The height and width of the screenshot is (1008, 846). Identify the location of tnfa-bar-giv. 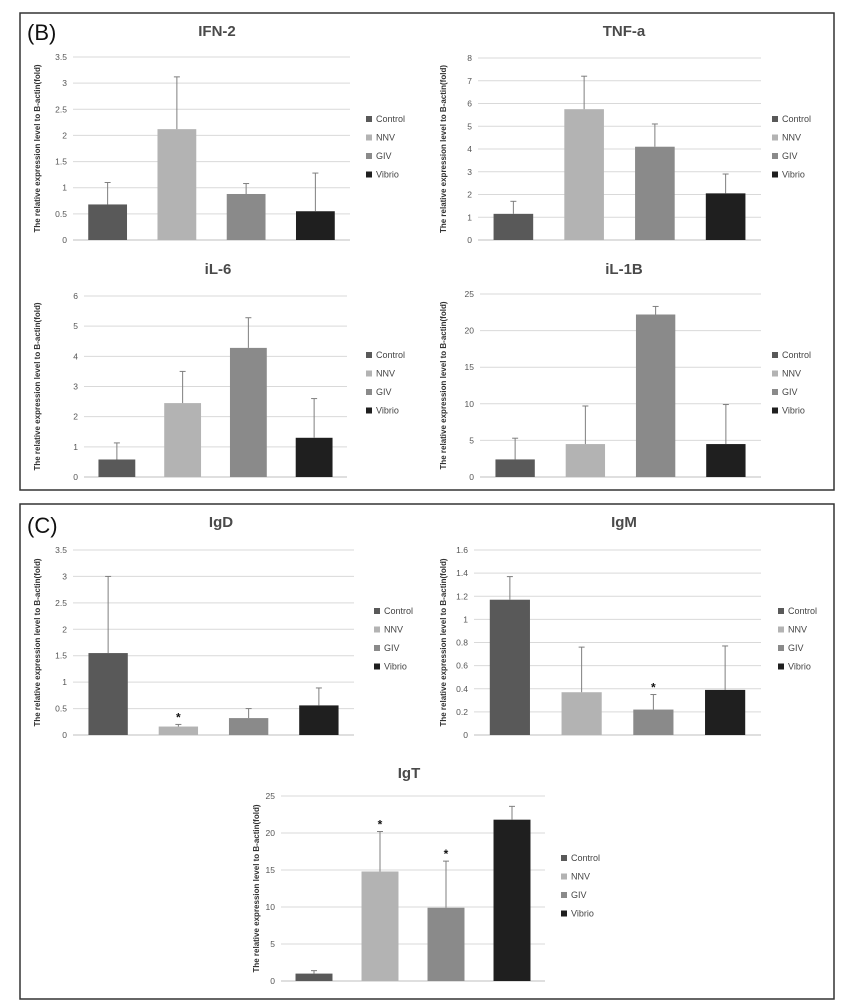
(655, 193).